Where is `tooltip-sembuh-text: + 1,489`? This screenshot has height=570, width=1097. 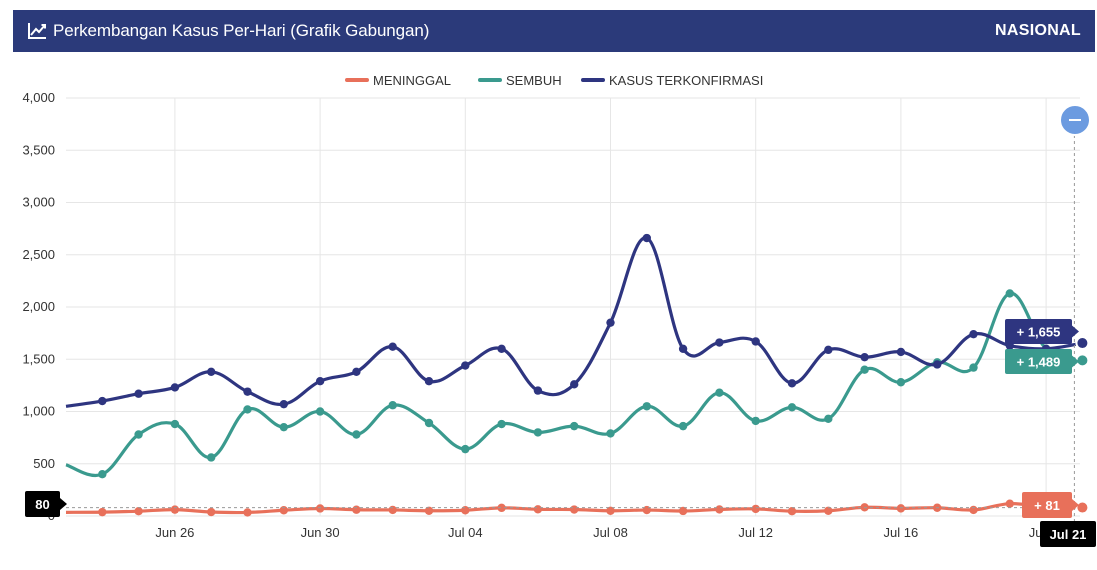
tooltip-sembuh-text: + 1,489 is located at coordinates (1039, 362).